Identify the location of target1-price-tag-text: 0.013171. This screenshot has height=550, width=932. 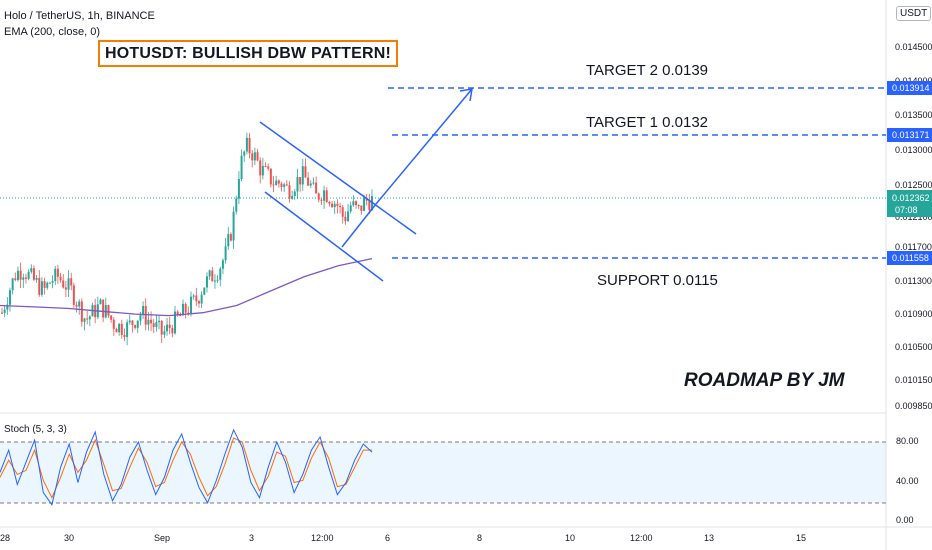
(911, 135).